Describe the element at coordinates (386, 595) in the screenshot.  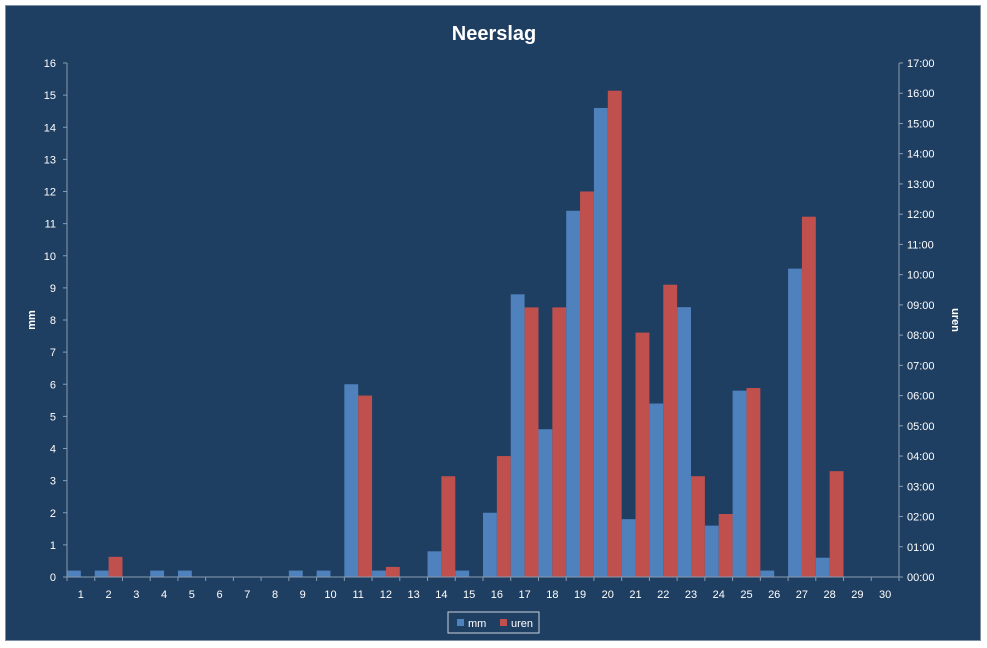
I see `x-tick-label: 12` at that location.